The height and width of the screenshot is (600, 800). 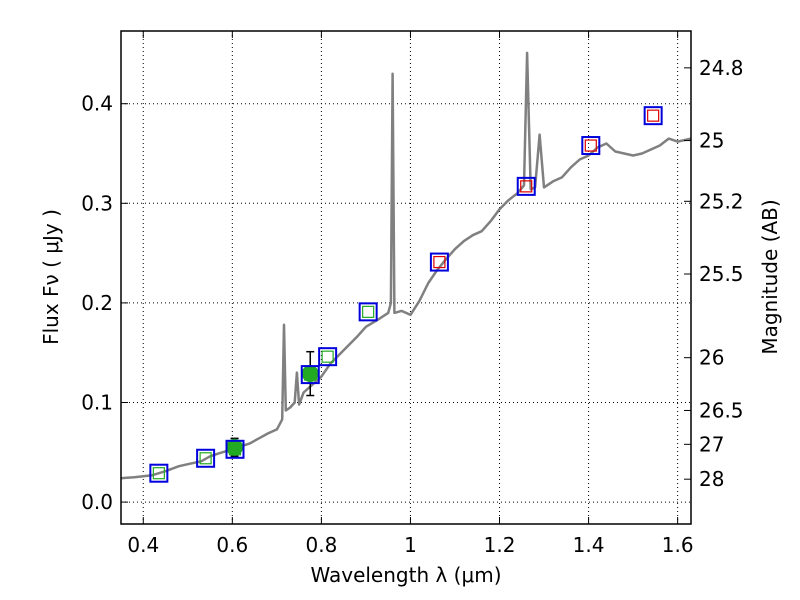 What do you see at coordinates (97, 502) in the screenshot?
I see `y-tick-label: 0.0` at bounding box center [97, 502].